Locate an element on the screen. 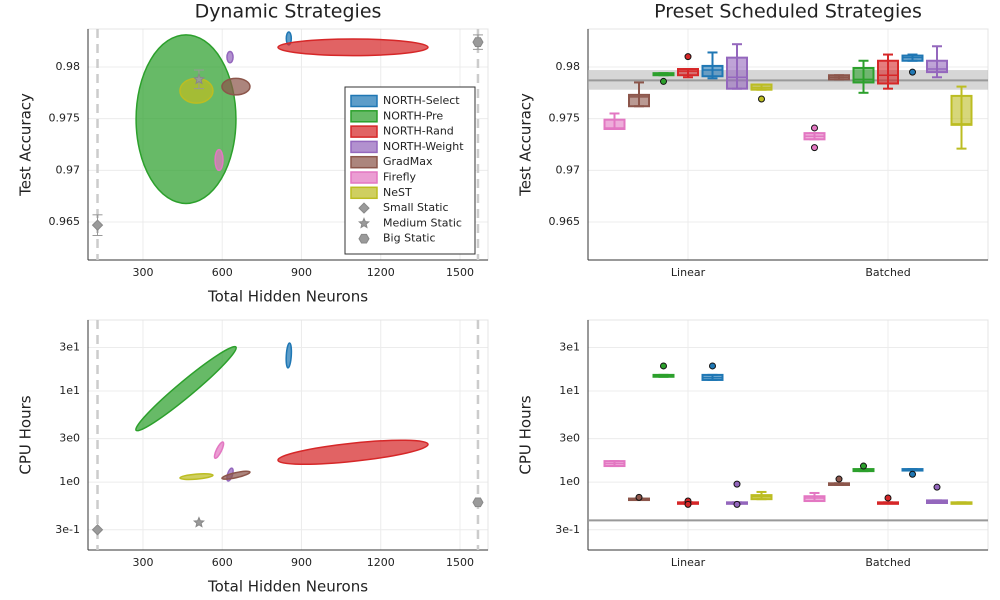  legend-label: NORTH-Select is located at coordinates (421, 100).